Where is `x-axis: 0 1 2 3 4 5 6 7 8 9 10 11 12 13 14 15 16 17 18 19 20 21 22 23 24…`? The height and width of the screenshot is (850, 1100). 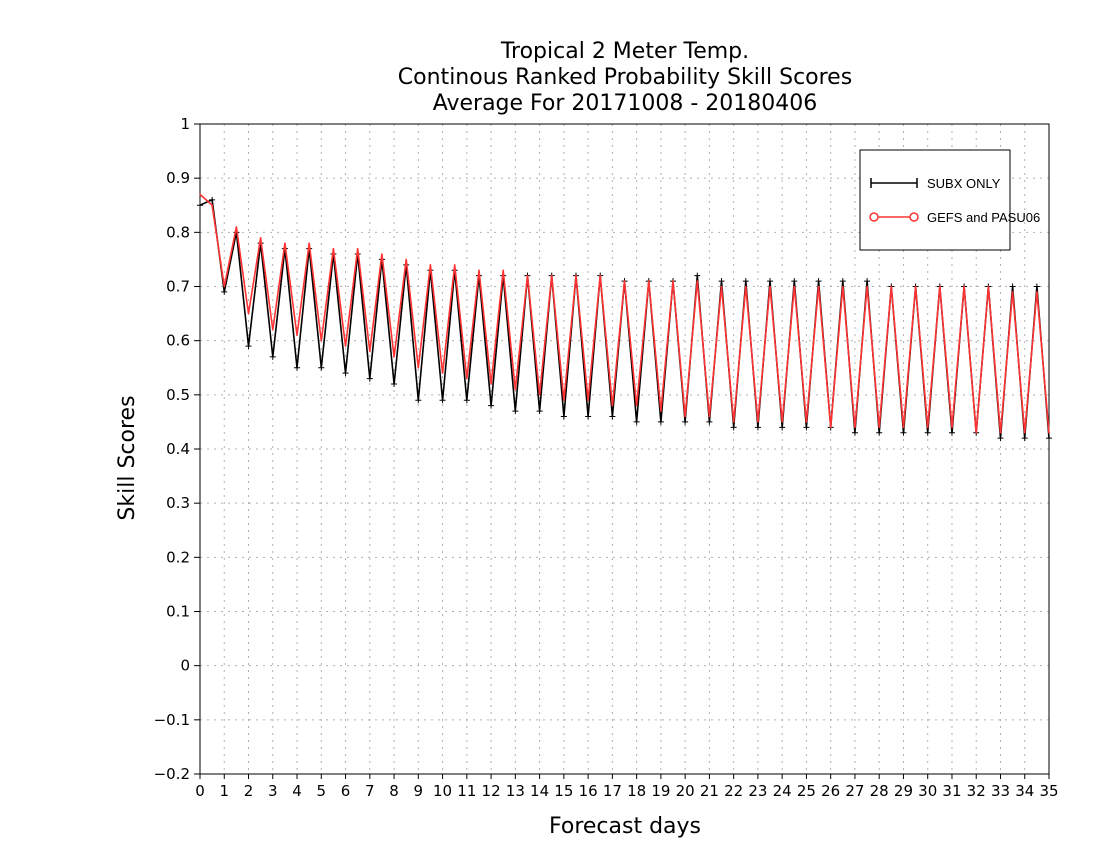 x-axis: 0 1 2 3 4 5 6 7 8 9 10 11 12 13 14 15 16 17 18 19 20 21 22 23 24… is located at coordinates (627, 787).